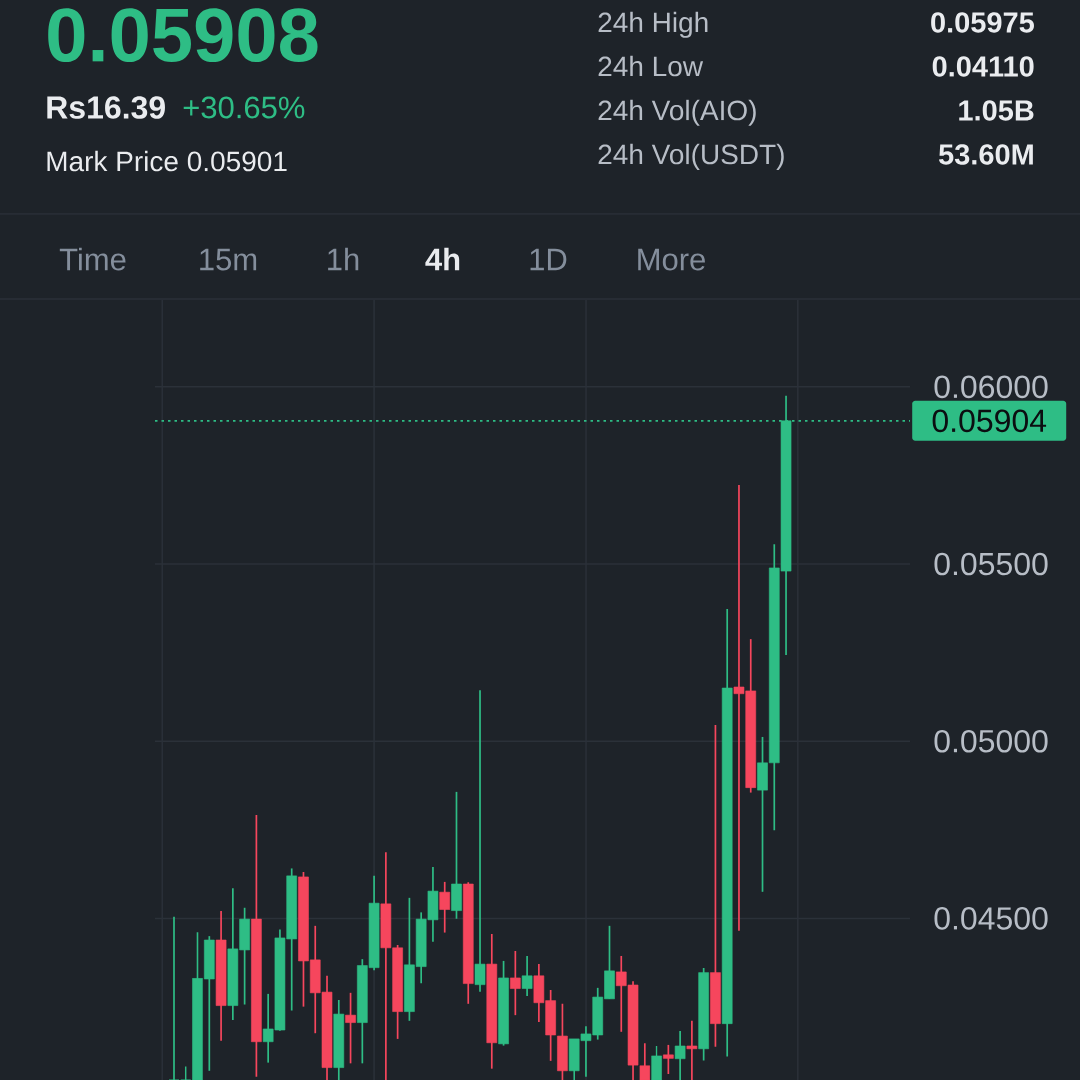 The width and height of the screenshot is (1080, 1080). I want to click on text: Rs16.39, so click(106, 107).